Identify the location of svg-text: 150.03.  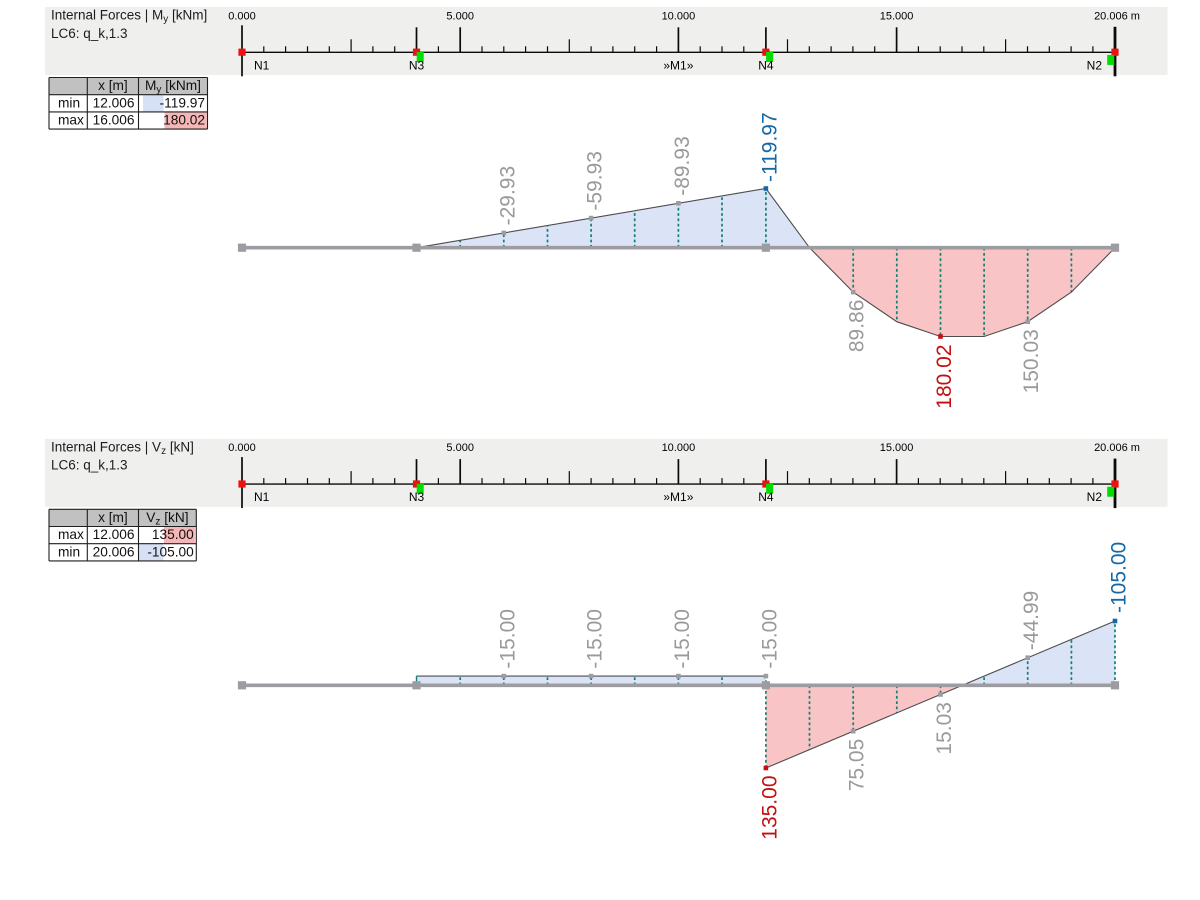
(1031, 361).